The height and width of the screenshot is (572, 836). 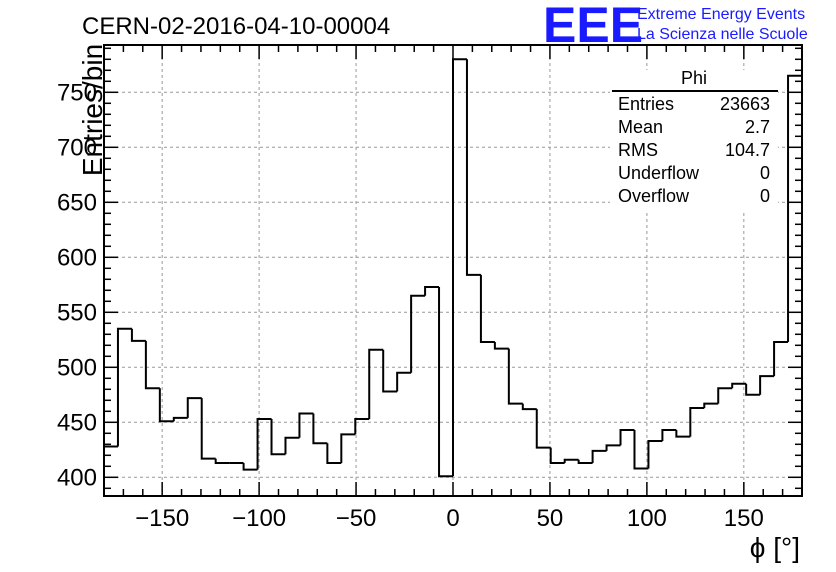 I want to click on stats-box-name: Phi, so click(x=694, y=78).